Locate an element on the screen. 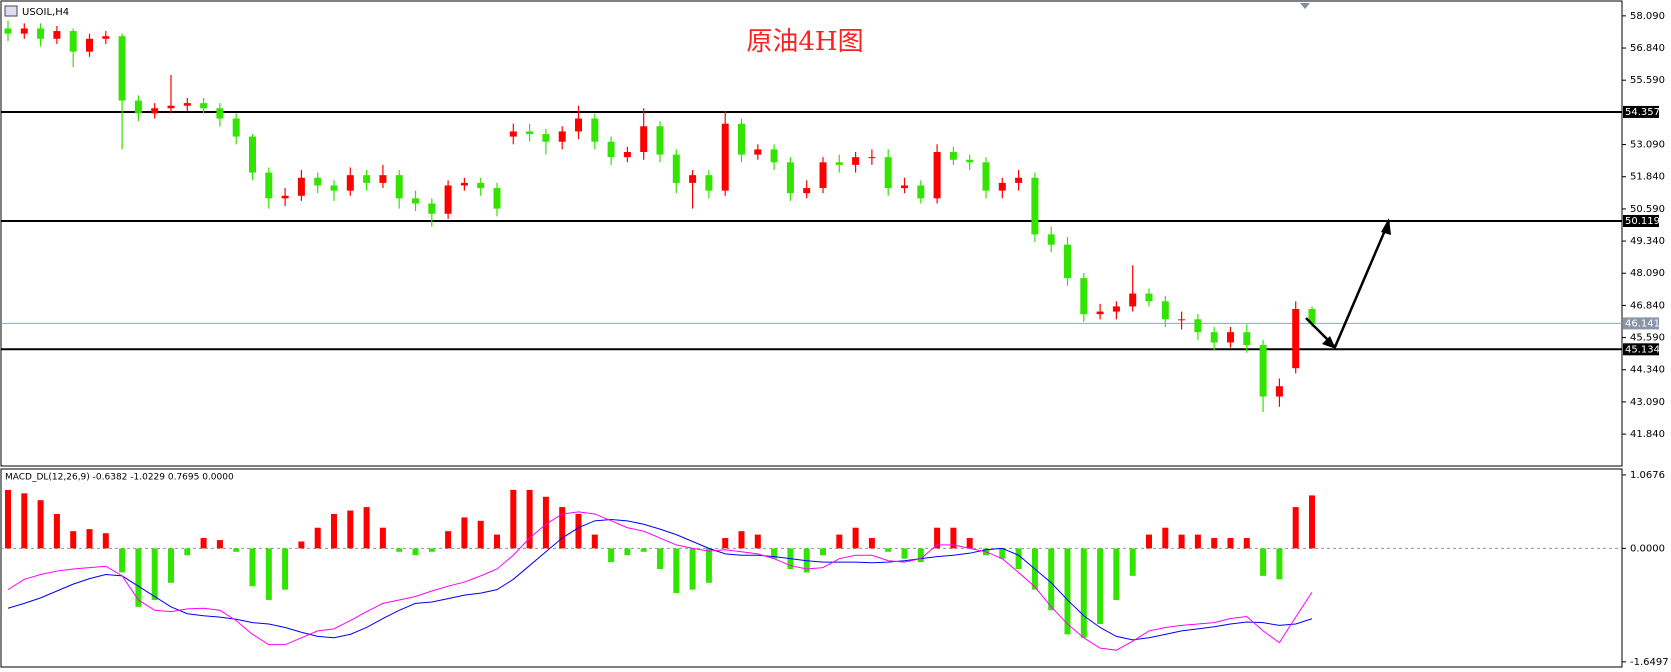 This screenshot has width=1671, height=672. signal-line is located at coordinates (660, 579).